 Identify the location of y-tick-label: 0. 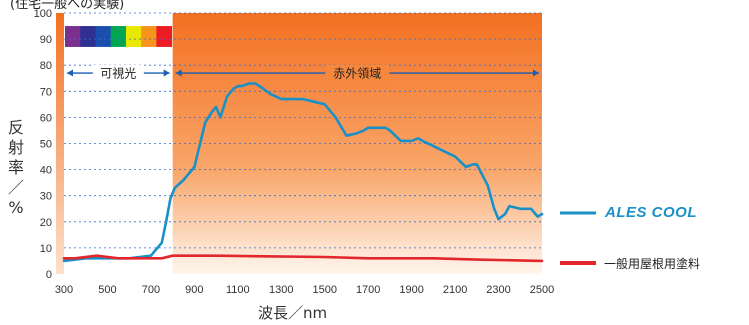
(49, 275).